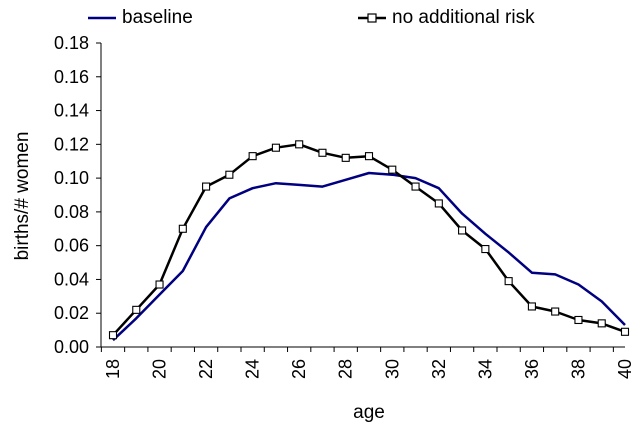 The image size is (636, 427). What do you see at coordinates (71, 178) in the screenshot?
I see `y-tick-label: 0.10` at bounding box center [71, 178].